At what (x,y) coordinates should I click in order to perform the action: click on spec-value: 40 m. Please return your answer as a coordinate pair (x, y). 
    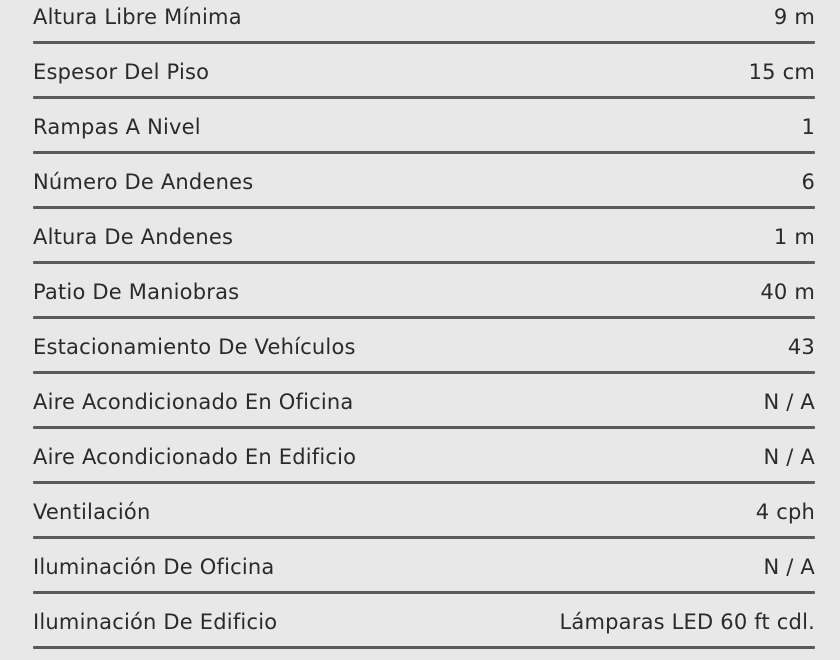
    Looking at the image, I should click on (787, 292).